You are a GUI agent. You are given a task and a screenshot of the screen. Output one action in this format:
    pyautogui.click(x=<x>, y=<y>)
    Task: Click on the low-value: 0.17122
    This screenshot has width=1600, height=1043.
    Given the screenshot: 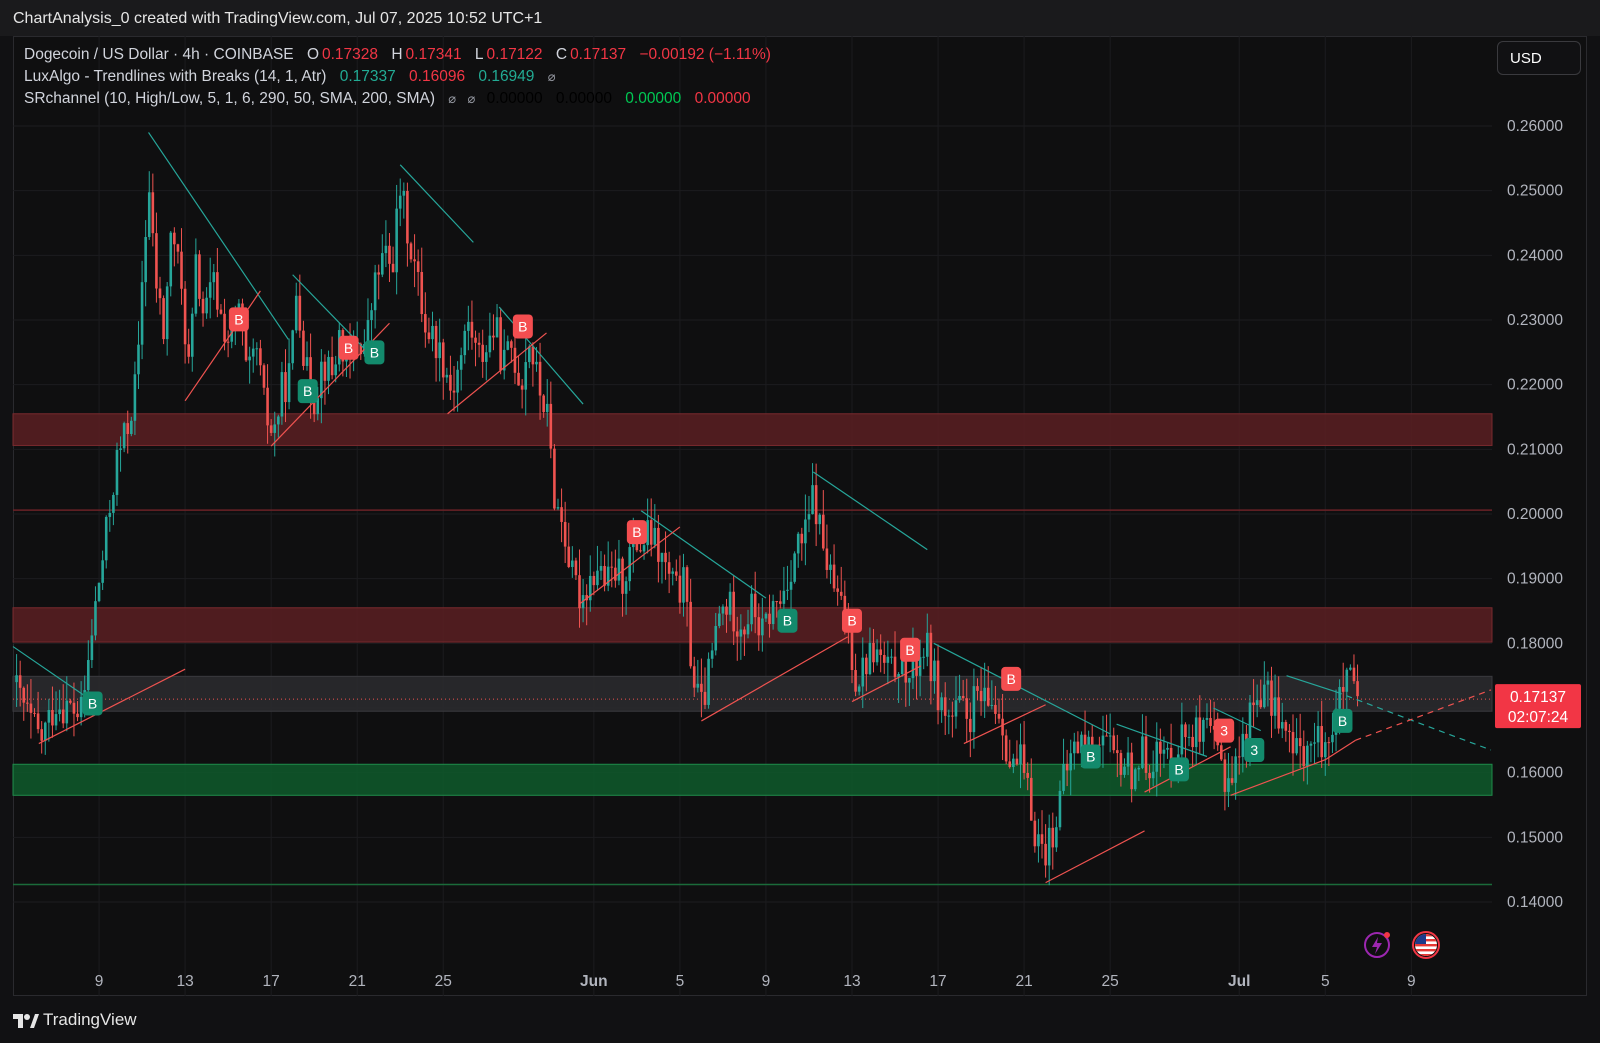 What is the action you would take?
    pyautogui.click(x=514, y=54)
    